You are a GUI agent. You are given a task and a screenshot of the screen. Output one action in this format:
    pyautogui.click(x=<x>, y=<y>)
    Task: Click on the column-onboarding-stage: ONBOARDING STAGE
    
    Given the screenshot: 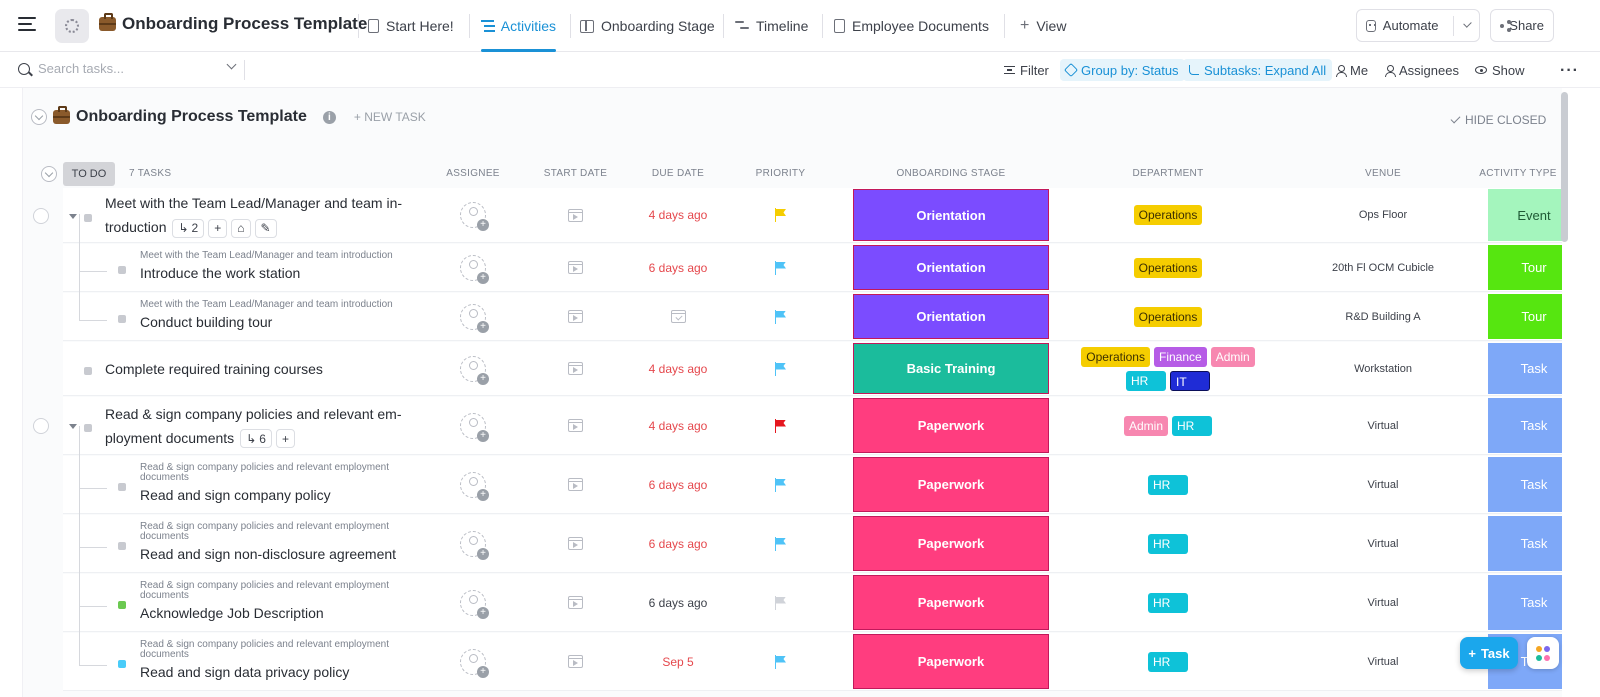 What is the action you would take?
    pyautogui.click(x=951, y=173)
    